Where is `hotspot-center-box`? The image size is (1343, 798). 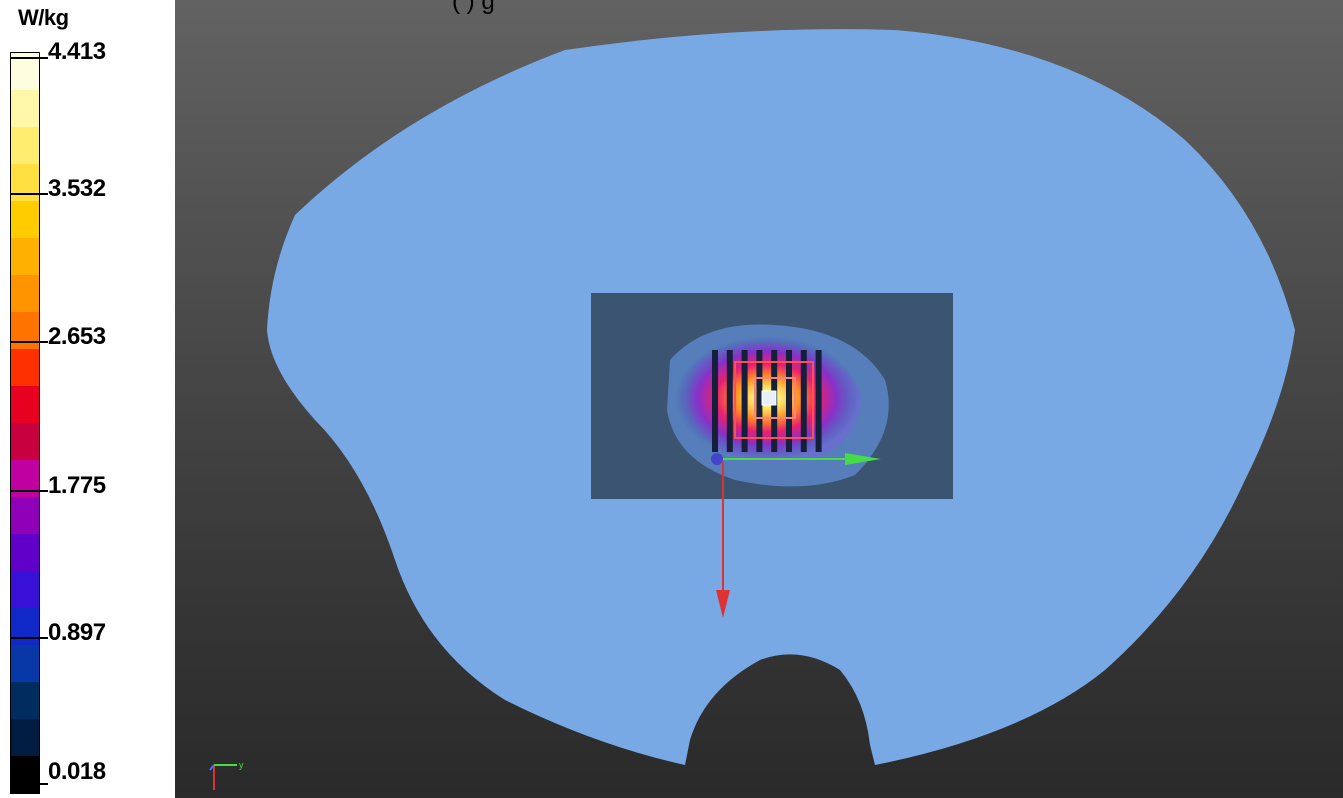 hotspot-center-box is located at coordinates (769, 398).